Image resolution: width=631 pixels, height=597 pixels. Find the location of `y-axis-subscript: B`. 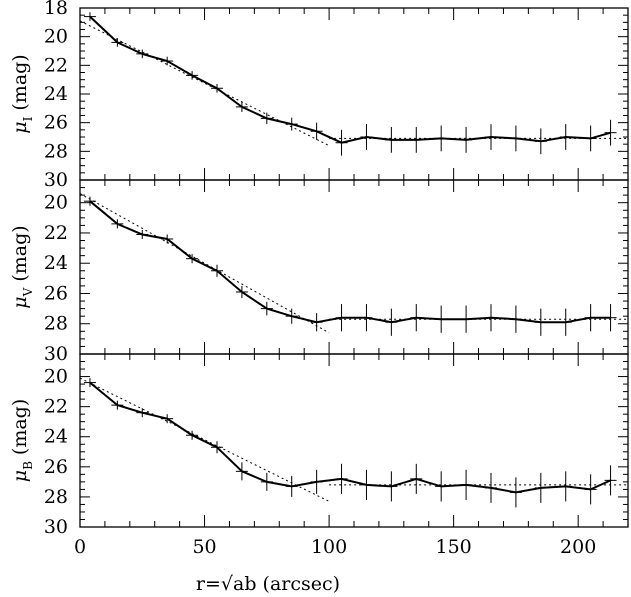

y-axis-subscript: B is located at coordinates (28, 465).